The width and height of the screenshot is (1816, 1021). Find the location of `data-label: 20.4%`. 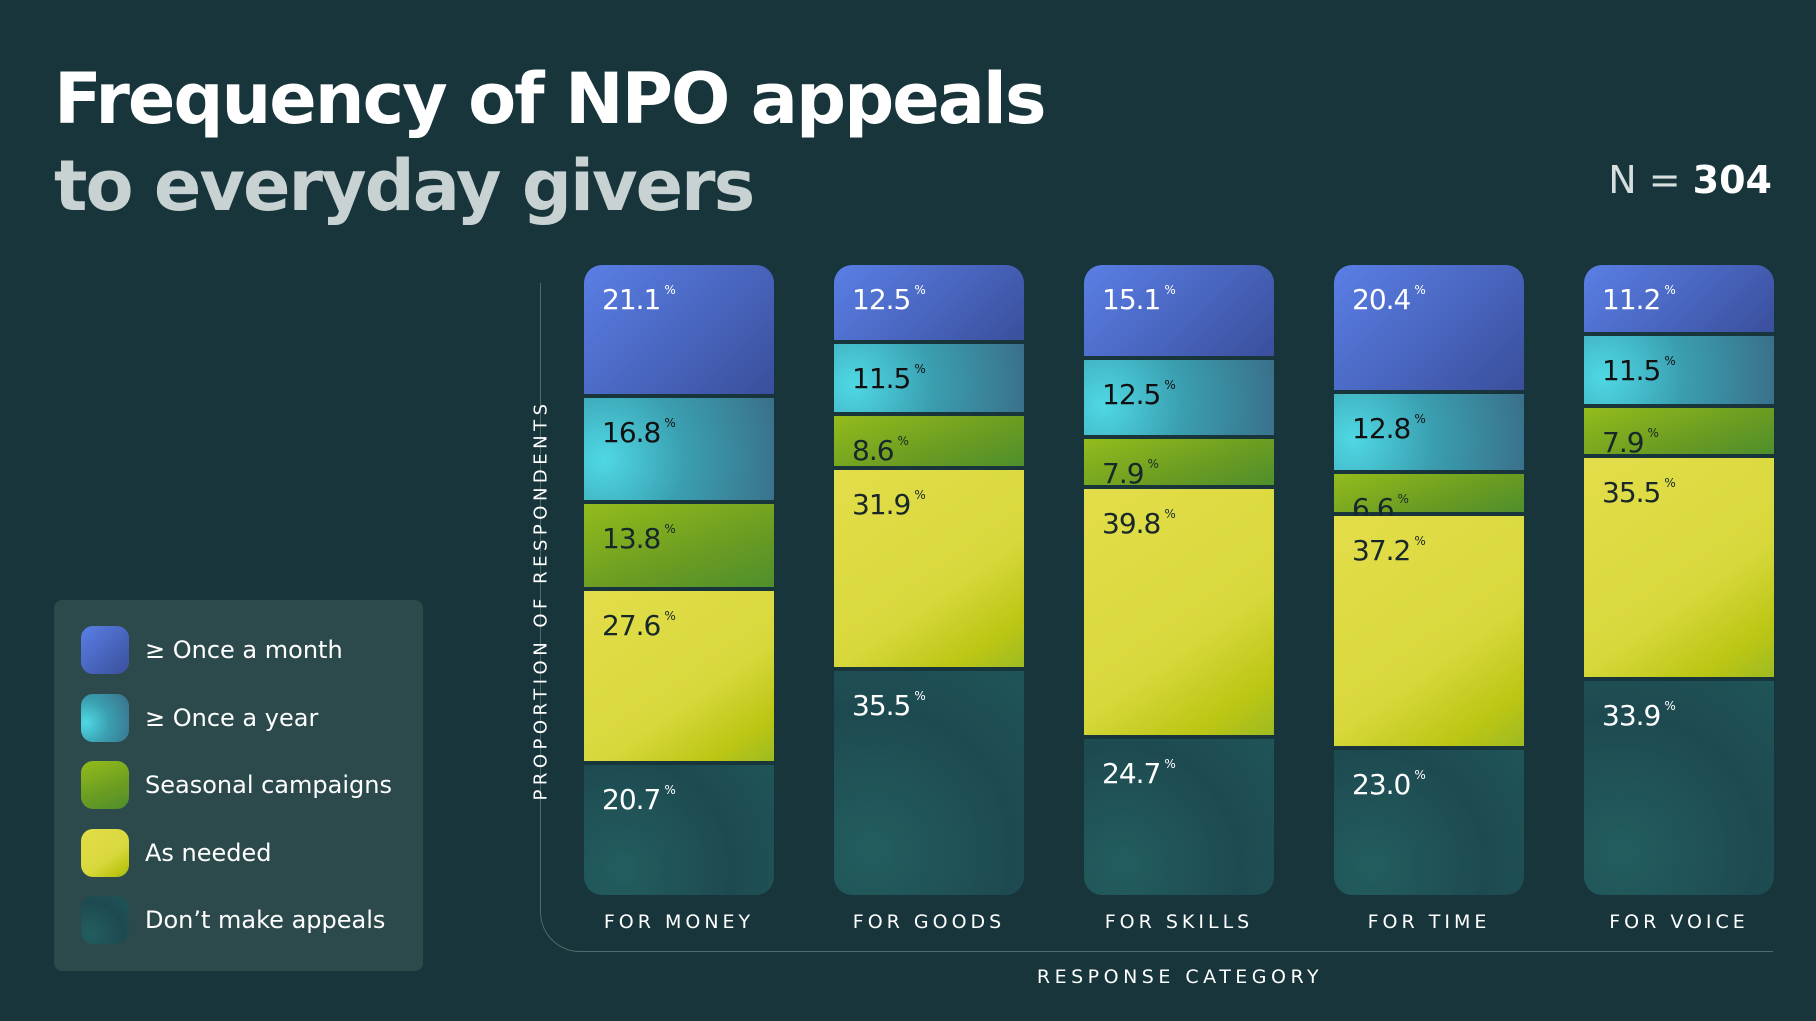

data-label: 20.4% is located at coordinates (1389, 299).